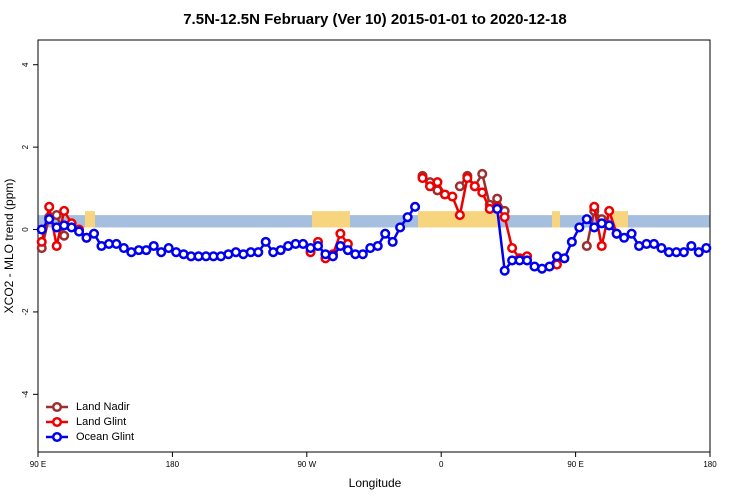 The height and width of the screenshot is (500, 750). Describe the element at coordinates (375, 483) in the screenshot. I see `x-axis-label: Longitude` at that location.